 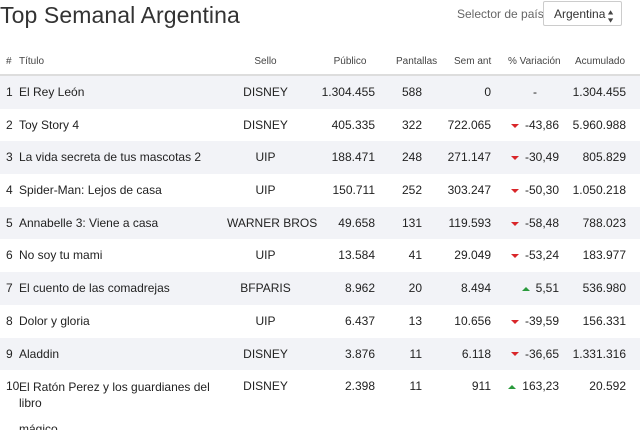 I want to click on pantallas-cell: 252, so click(x=401, y=190).